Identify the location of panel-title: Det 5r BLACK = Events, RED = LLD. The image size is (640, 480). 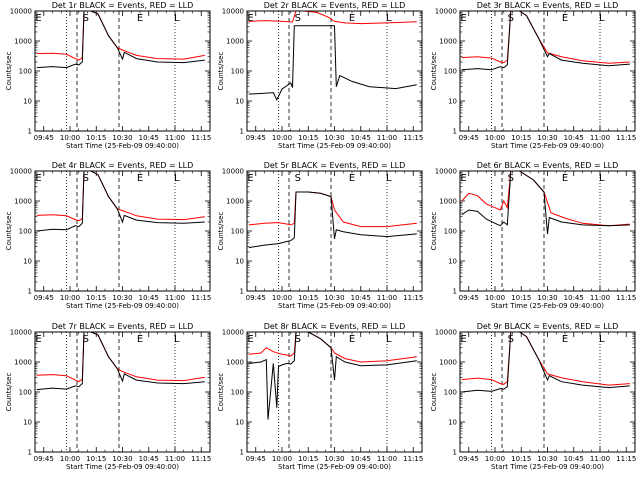
(335, 165).